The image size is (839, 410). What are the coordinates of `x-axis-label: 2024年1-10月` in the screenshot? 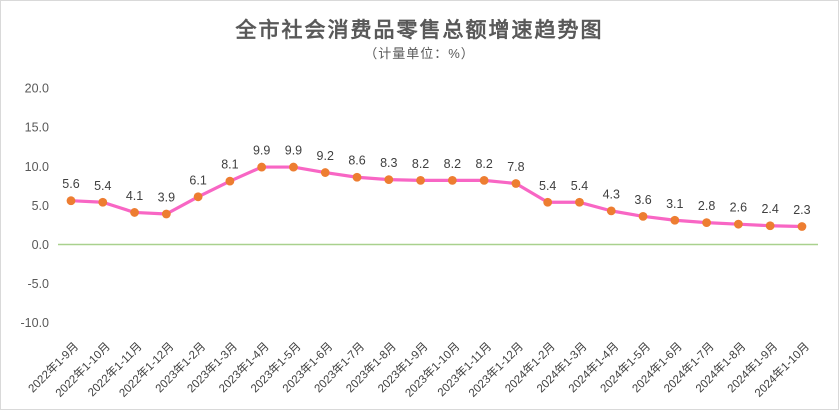 It's located at (782, 369).